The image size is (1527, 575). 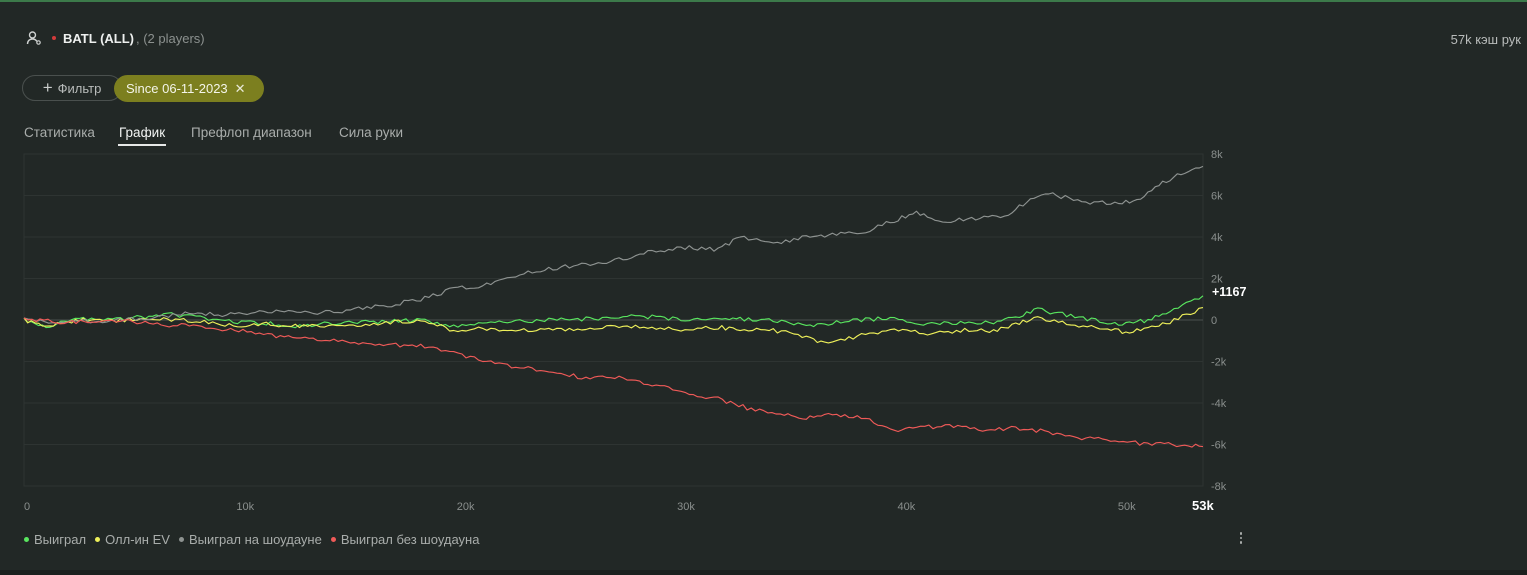 What do you see at coordinates (613, 312) in the screenshot?
I see `series-line-won` at bounding box center [613, 312].